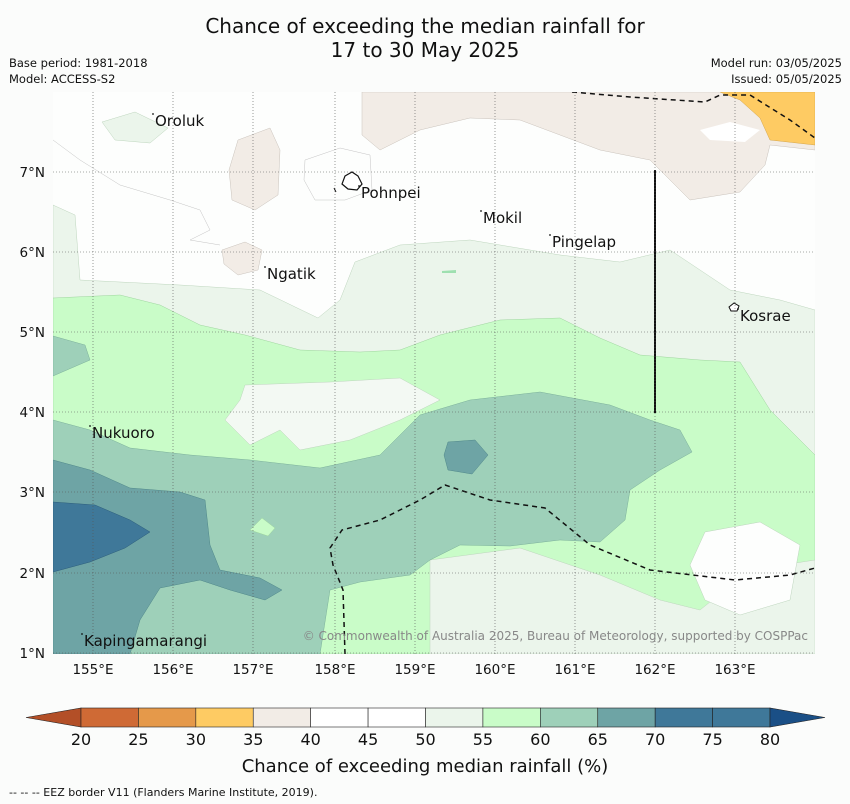 This screenshot has height=804, width=850. I want to click on colorbar-tick-label: 45, so click(368, 739).